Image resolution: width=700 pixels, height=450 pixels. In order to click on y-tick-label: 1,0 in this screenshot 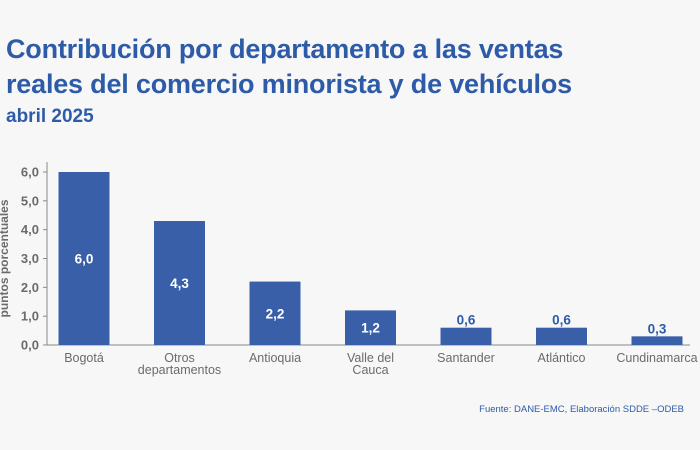, I will do `click(30, 316)`.